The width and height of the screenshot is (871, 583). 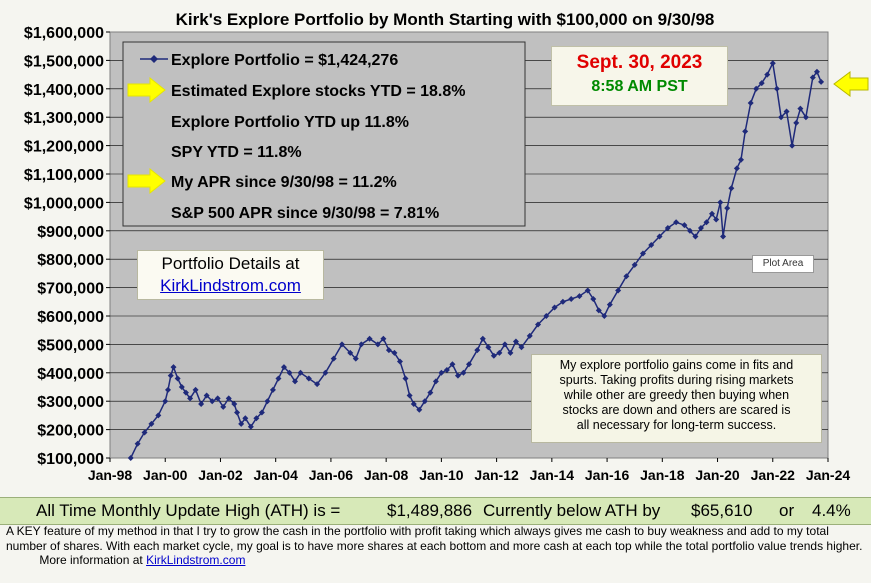 I want to click on legend-box, so click(x=324, y=134).